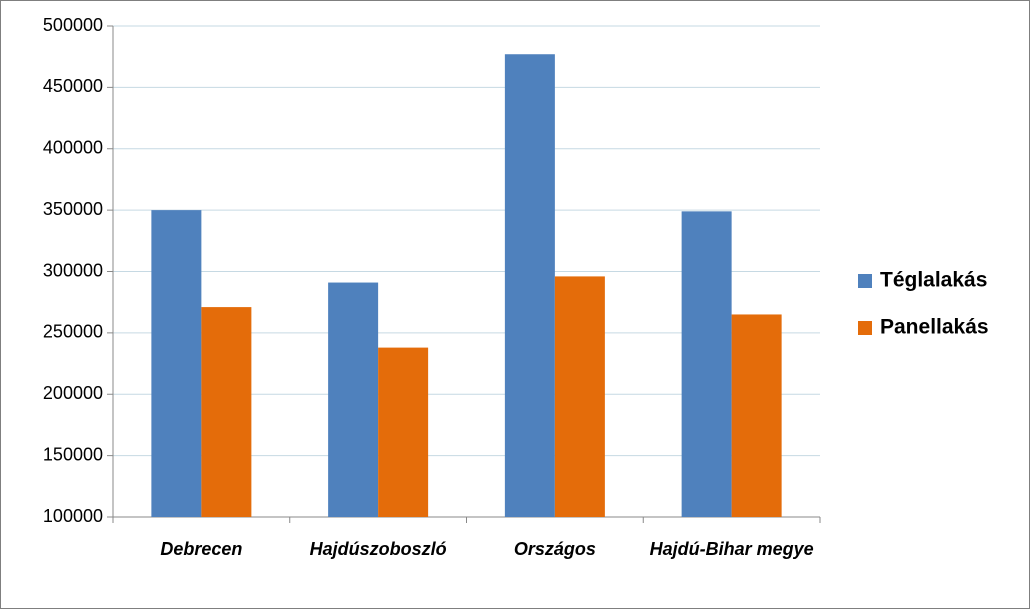 This screenshot has width=1030, height=609. I want to click on x-tick-label: Hajdú-Bihar megye, so click(732, 549).